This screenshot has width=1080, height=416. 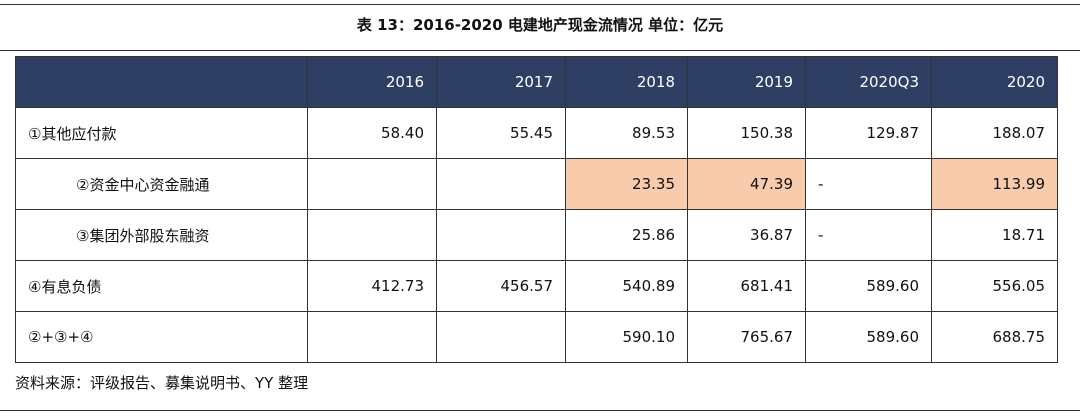 What do you see at coordinates (626, 184) in the screenshot?
I see `table-cell: 23.35` at bounding box center [626, 184].